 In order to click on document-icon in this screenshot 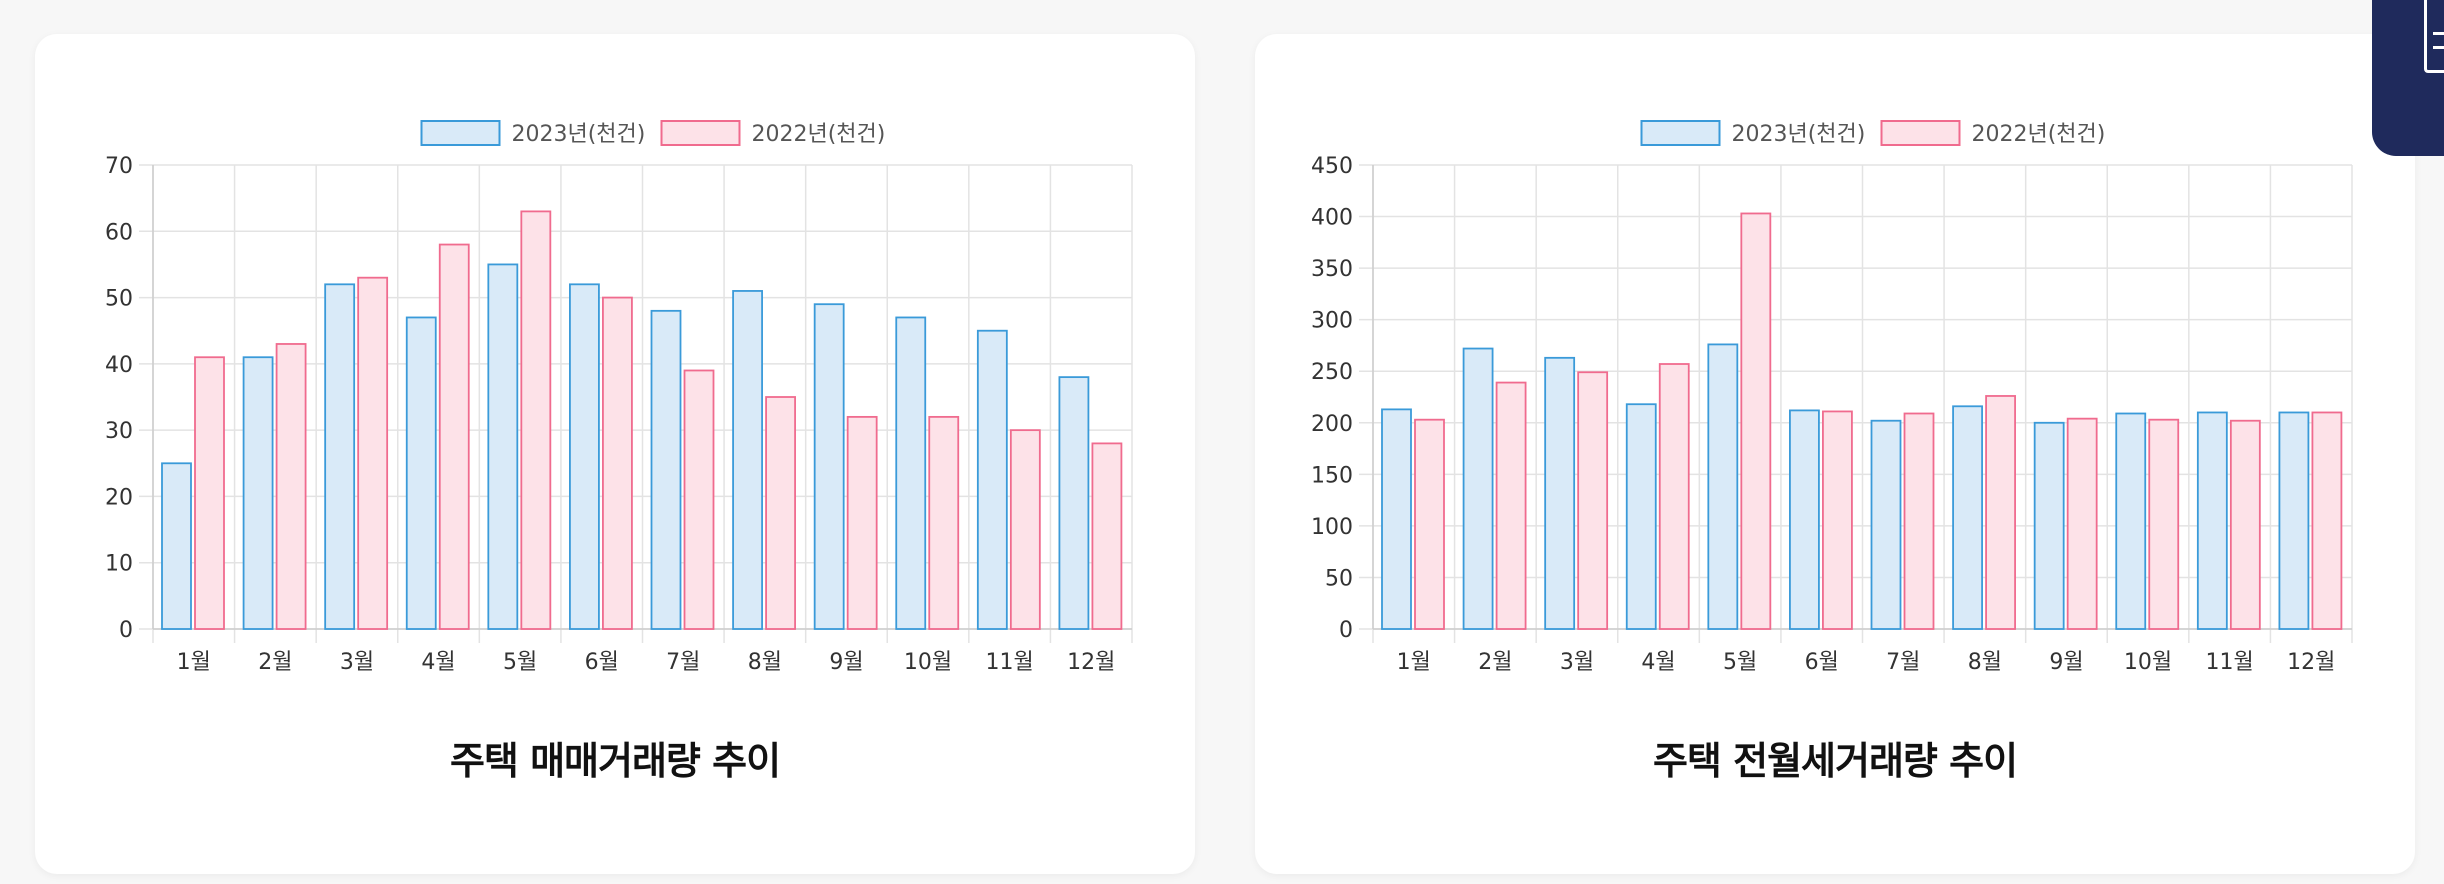, I will do `click(2434, 36)`.